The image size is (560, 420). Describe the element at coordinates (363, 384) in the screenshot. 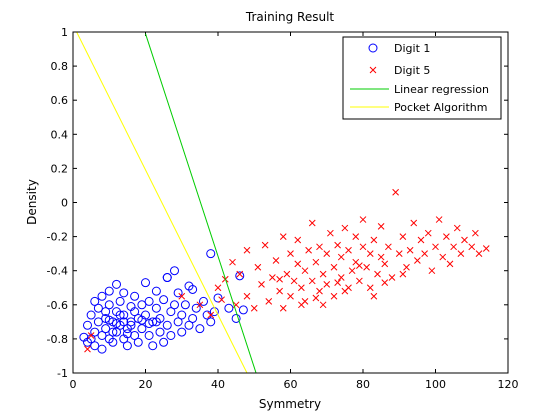

I see `x-tick-label: 80` at that location.